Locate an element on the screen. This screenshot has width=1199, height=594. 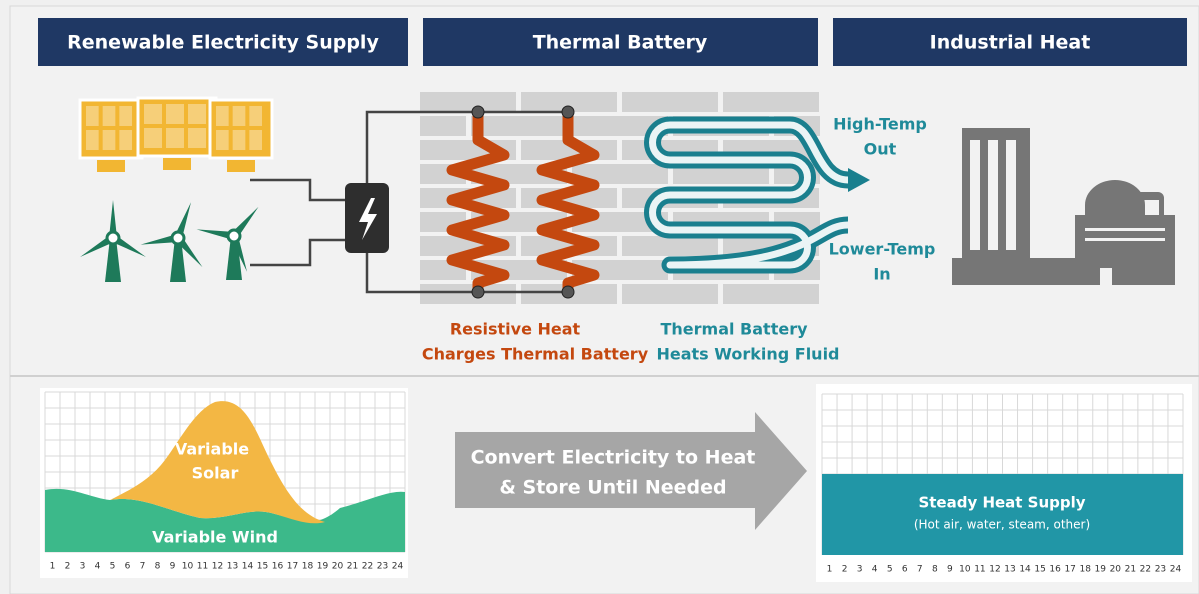
hour-label: 3 is located at coordinates (860, 570).